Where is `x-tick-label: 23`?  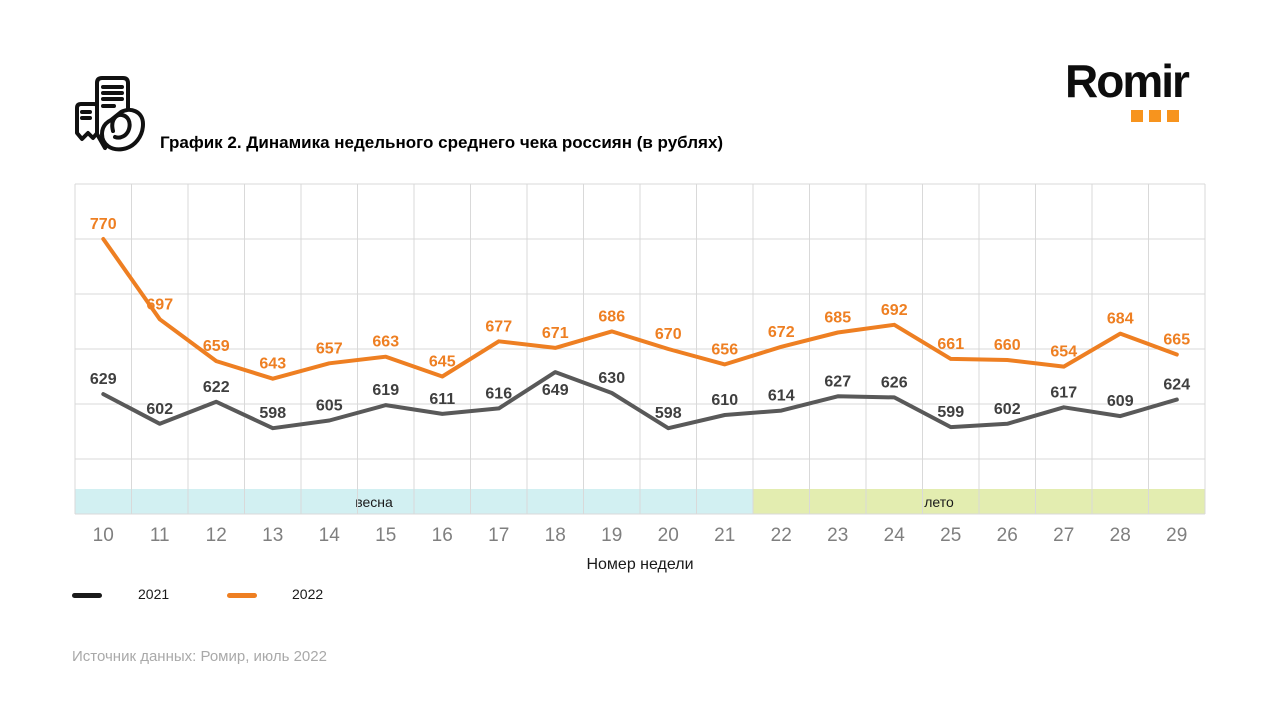
x-tick-label: 23 is located at coordinates (837, 535).